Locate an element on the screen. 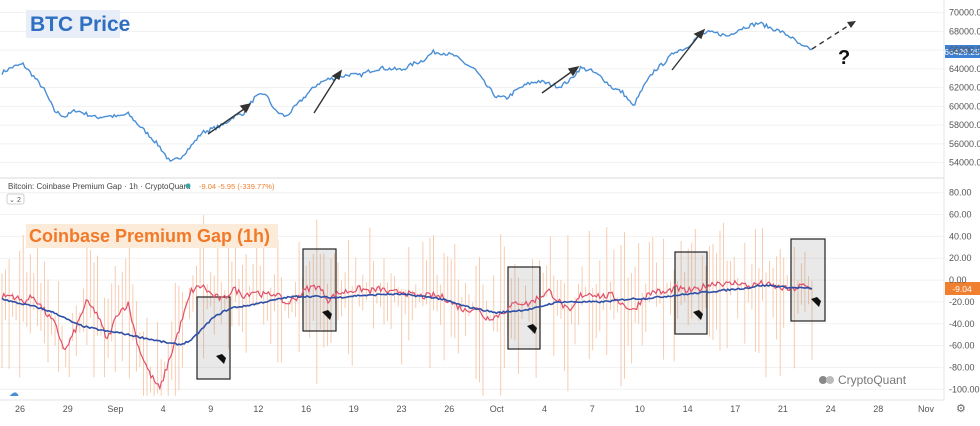 The height and width of the screenshot is (426, 980). watermark: CryptoQuant is located at coordinates (863, 380).